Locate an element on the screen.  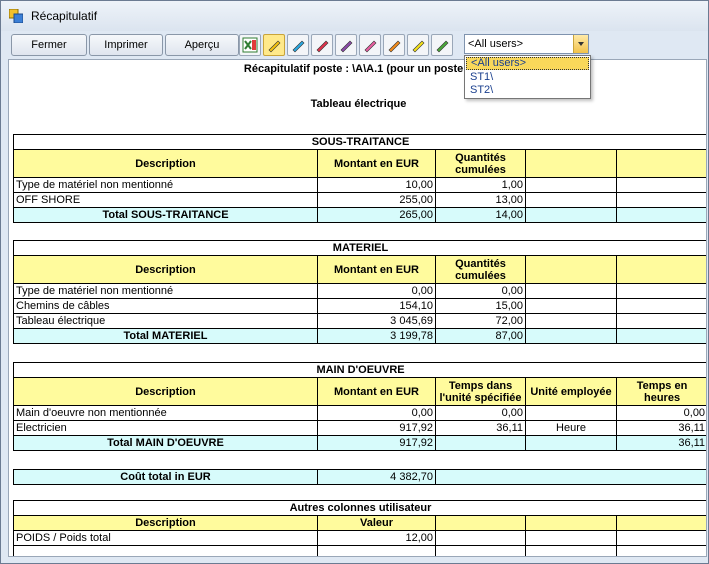
cell-description: Chemins de câbles is located at coordinates (165, 306).